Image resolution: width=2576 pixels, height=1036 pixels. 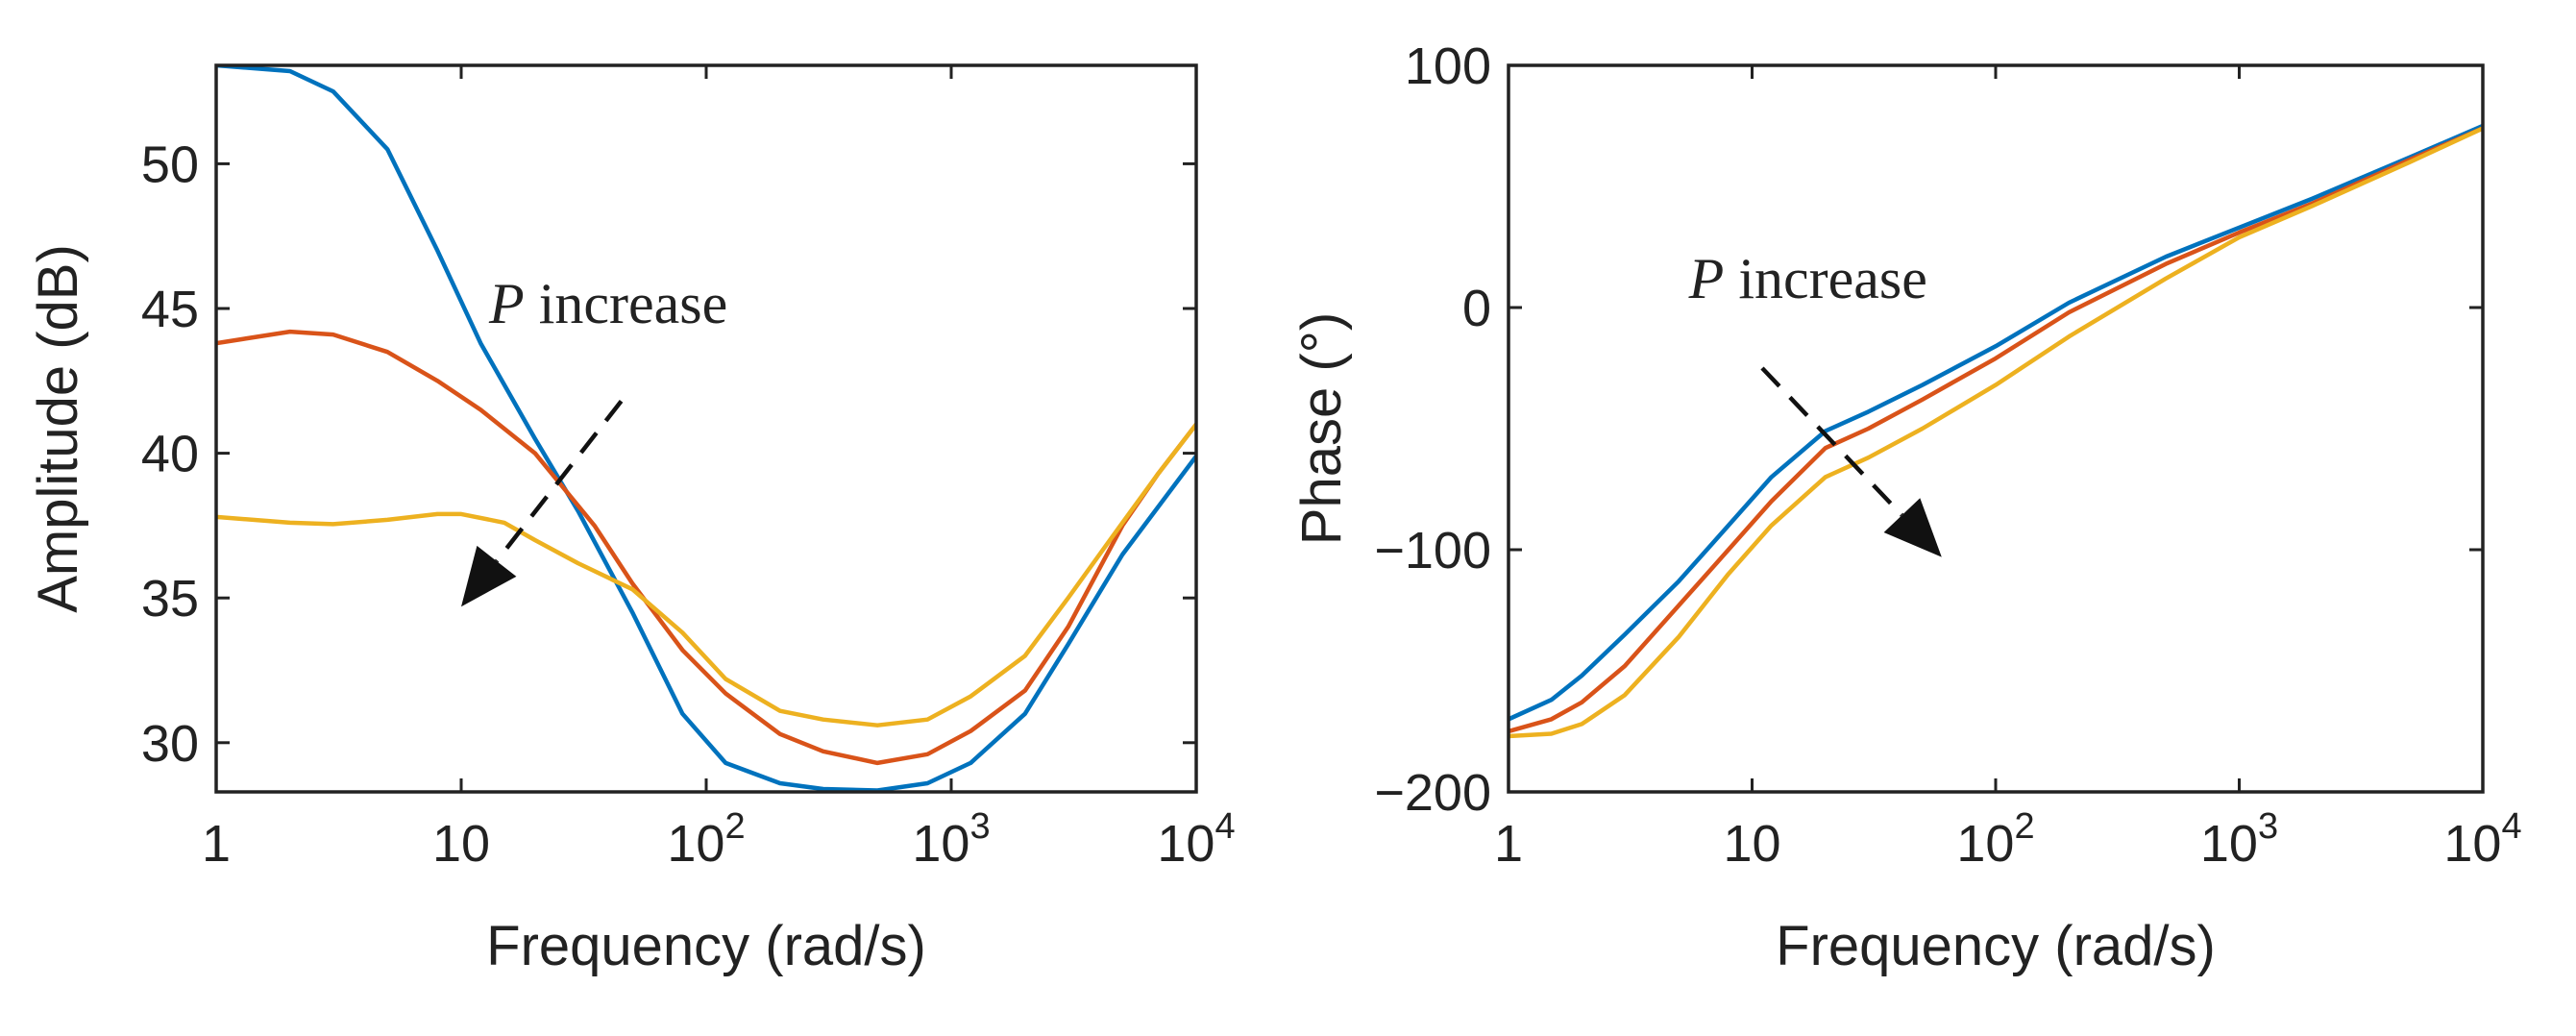 I want to click on y-tick-label: −200, so click(x=1432, y=793).